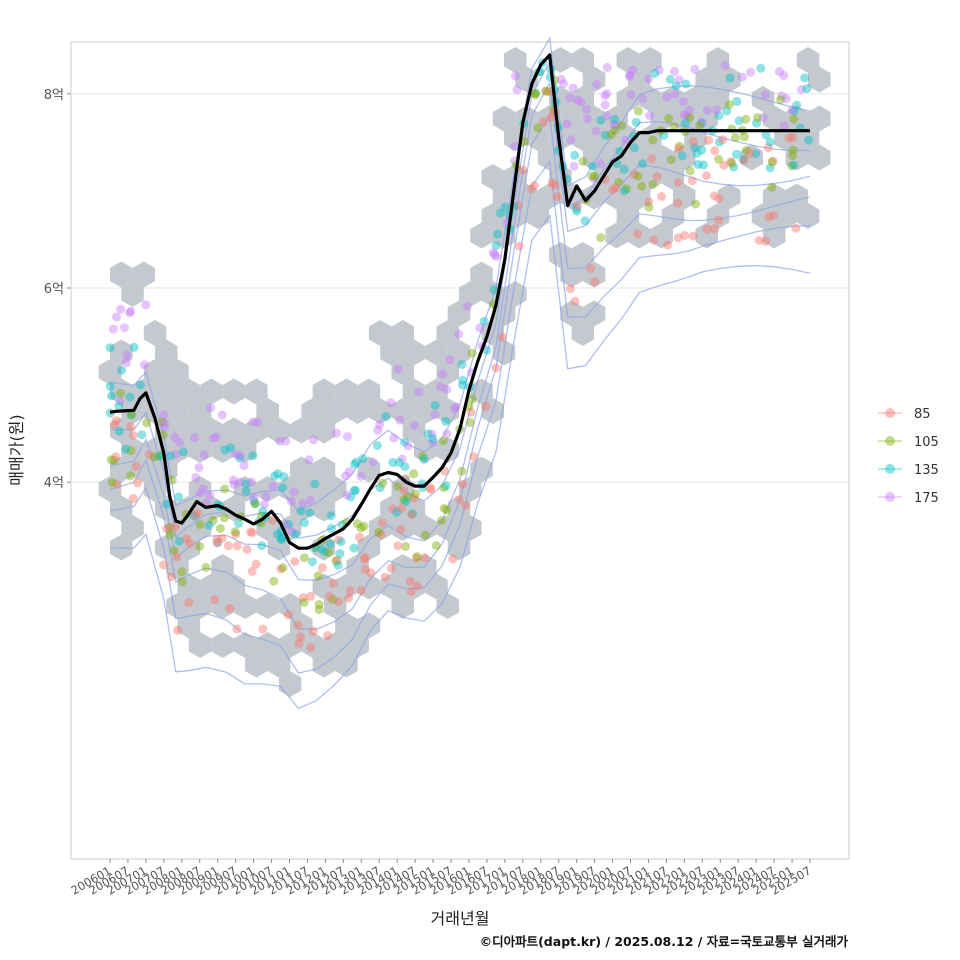  What do you see at coordinates (460, 918) in the screenshot?
I see `x-axis-title: 거래년월` at bounding box center [460, 918].